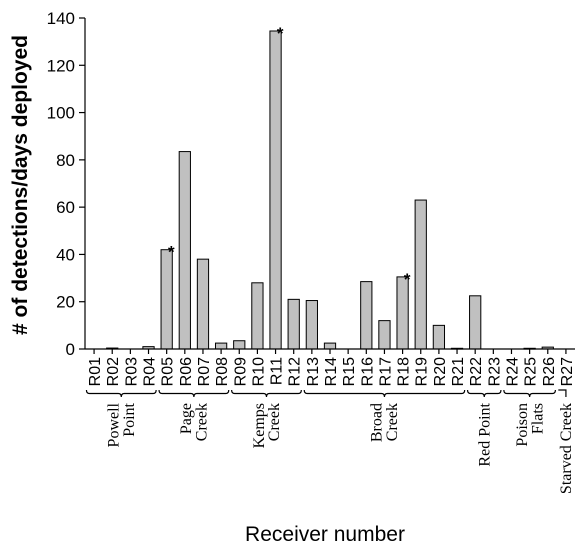  I want to click on x-tick-label: R12, so click(295, 371).